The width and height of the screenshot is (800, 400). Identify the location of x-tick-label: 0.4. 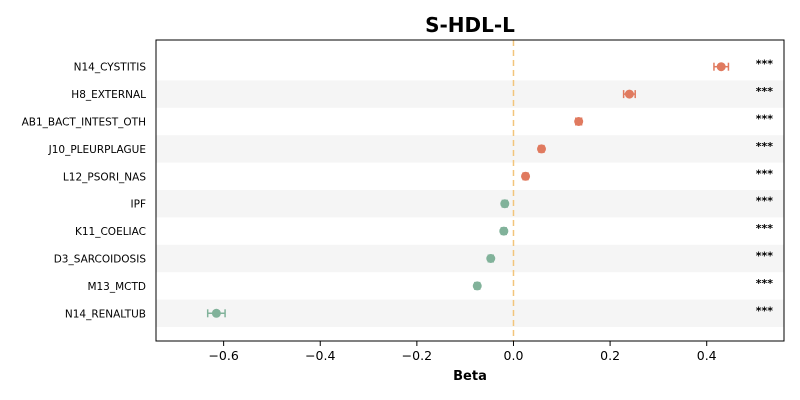
(707, 355).